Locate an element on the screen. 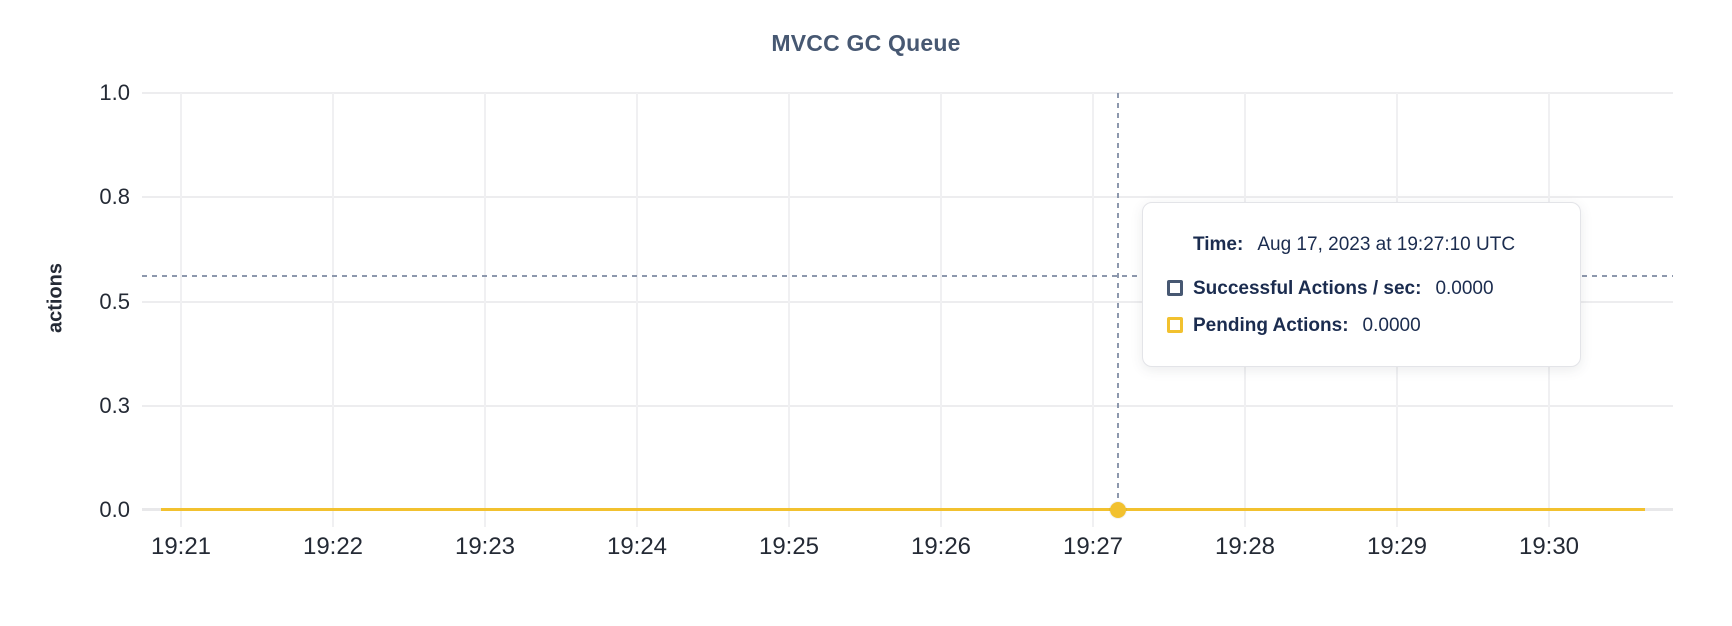 Image resolution: width=1732 pixels, height=626 pixels. zero-line-right-stub is located at coordinates (1659, 509).